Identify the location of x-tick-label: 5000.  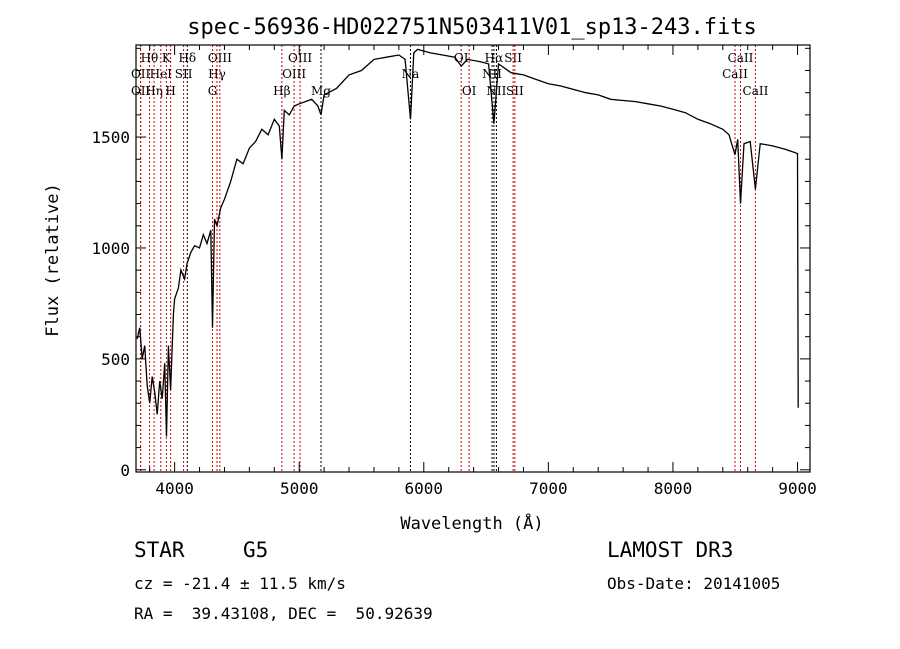
(299, 488).